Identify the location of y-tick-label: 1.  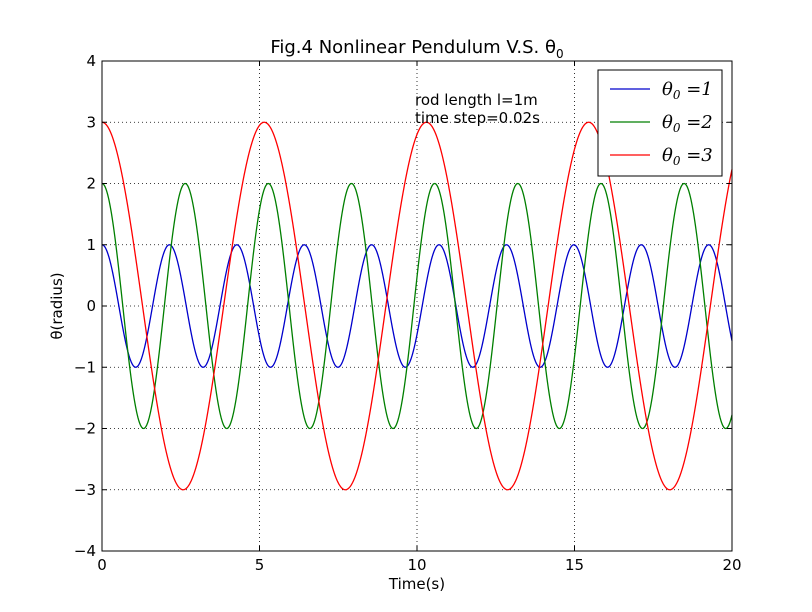
(91, 245).